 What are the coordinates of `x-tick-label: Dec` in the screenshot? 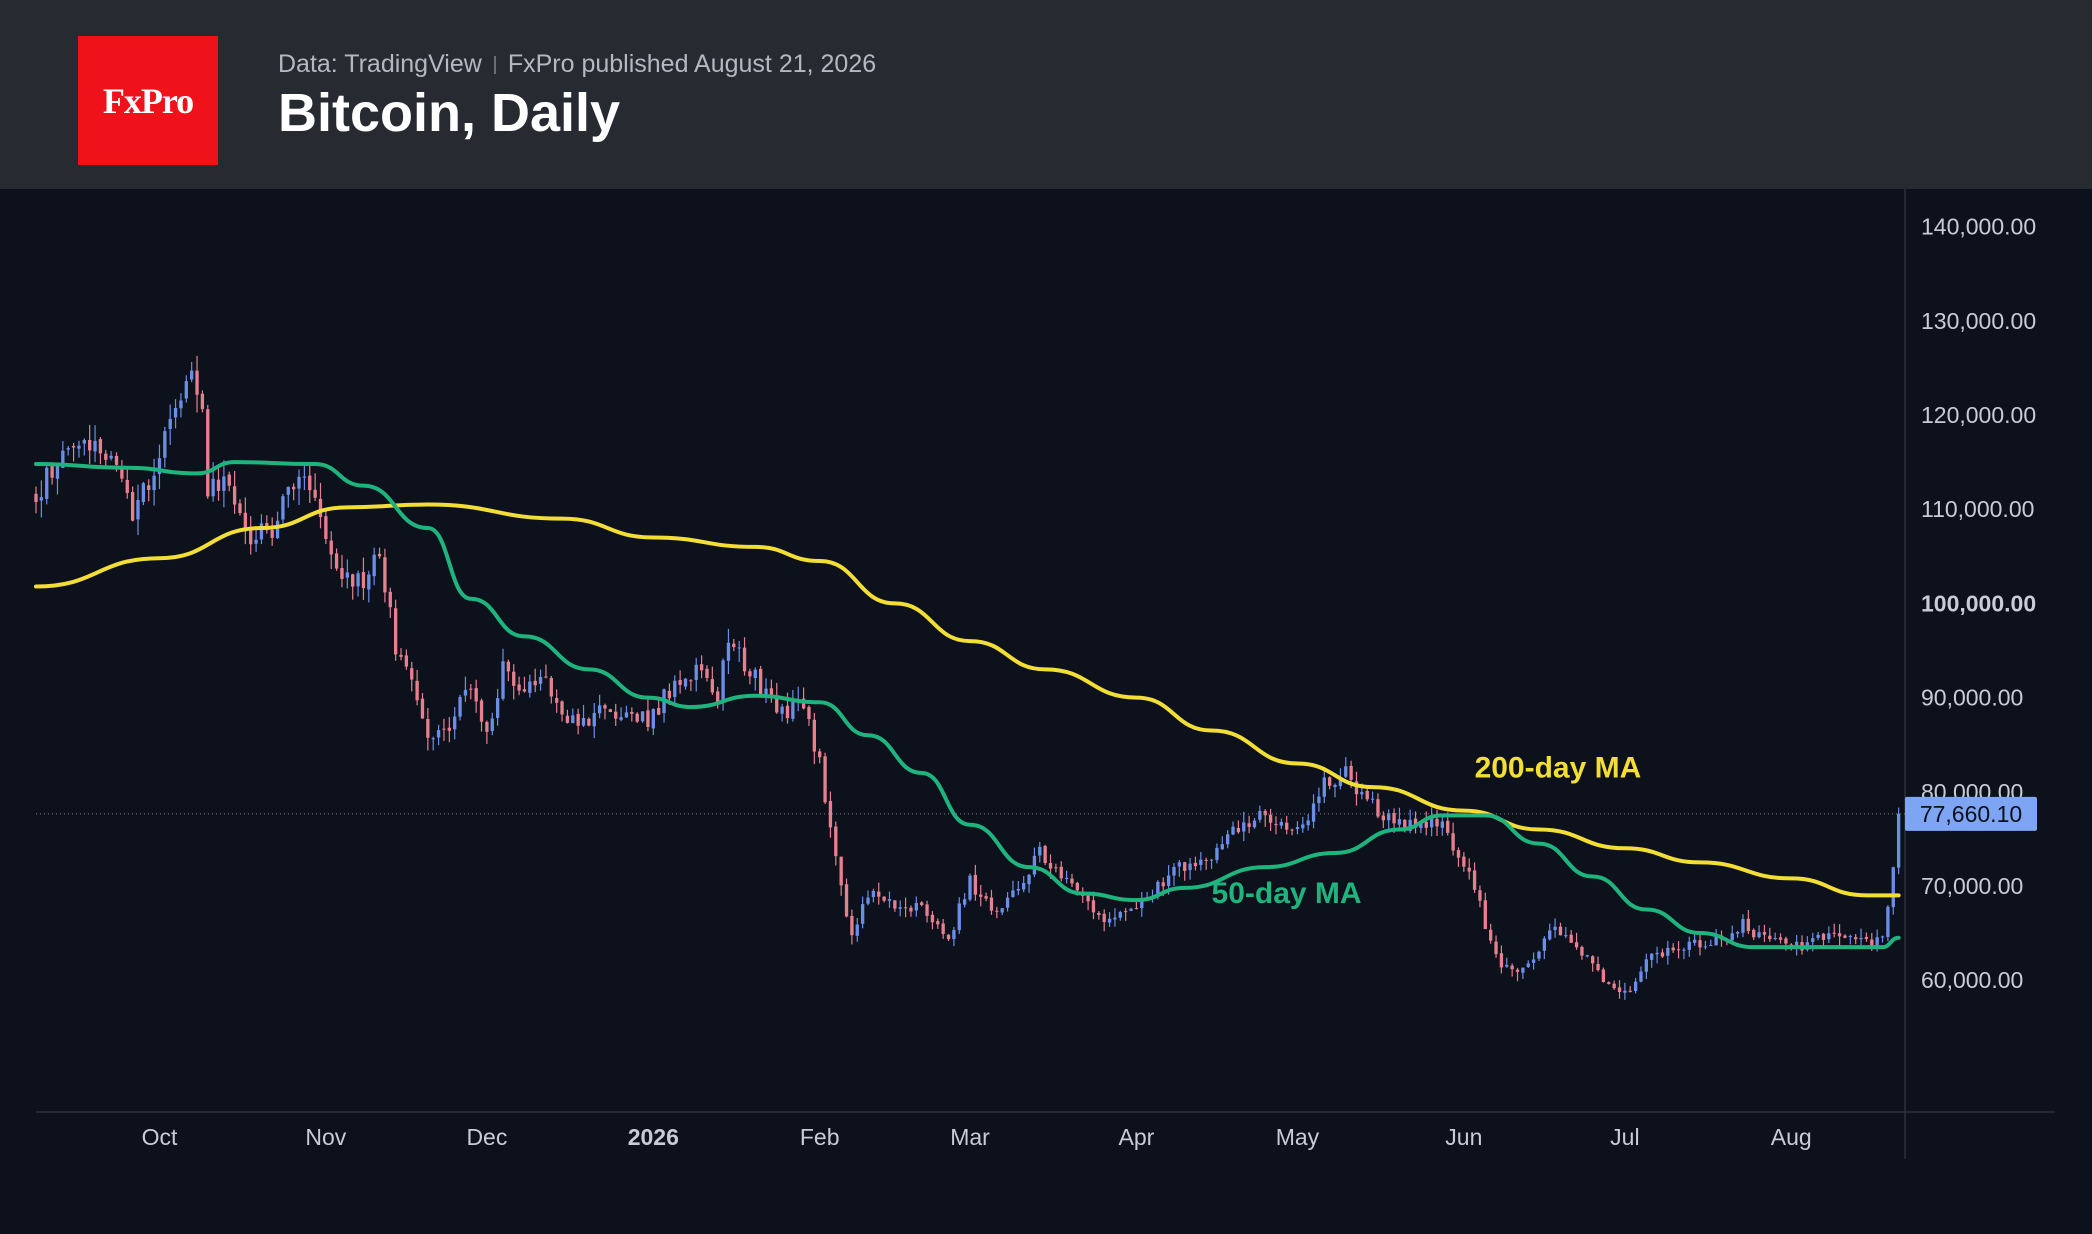 It's located at (486, 1137).